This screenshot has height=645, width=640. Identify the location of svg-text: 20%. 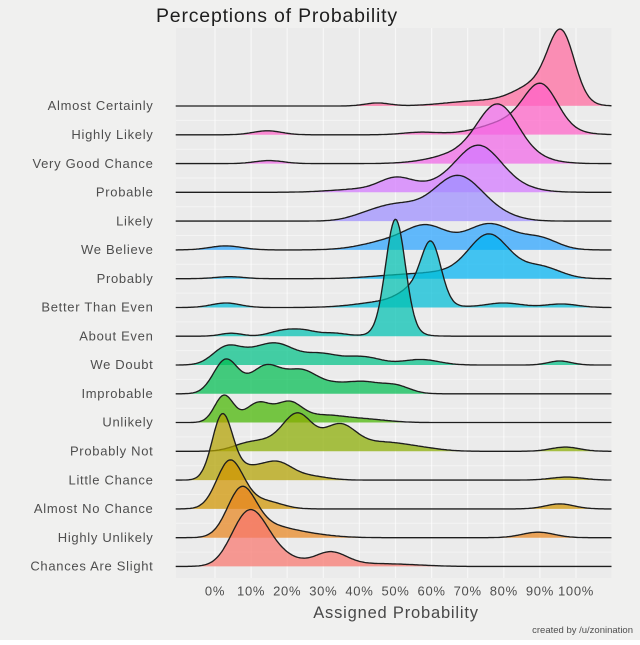
(287, 591).